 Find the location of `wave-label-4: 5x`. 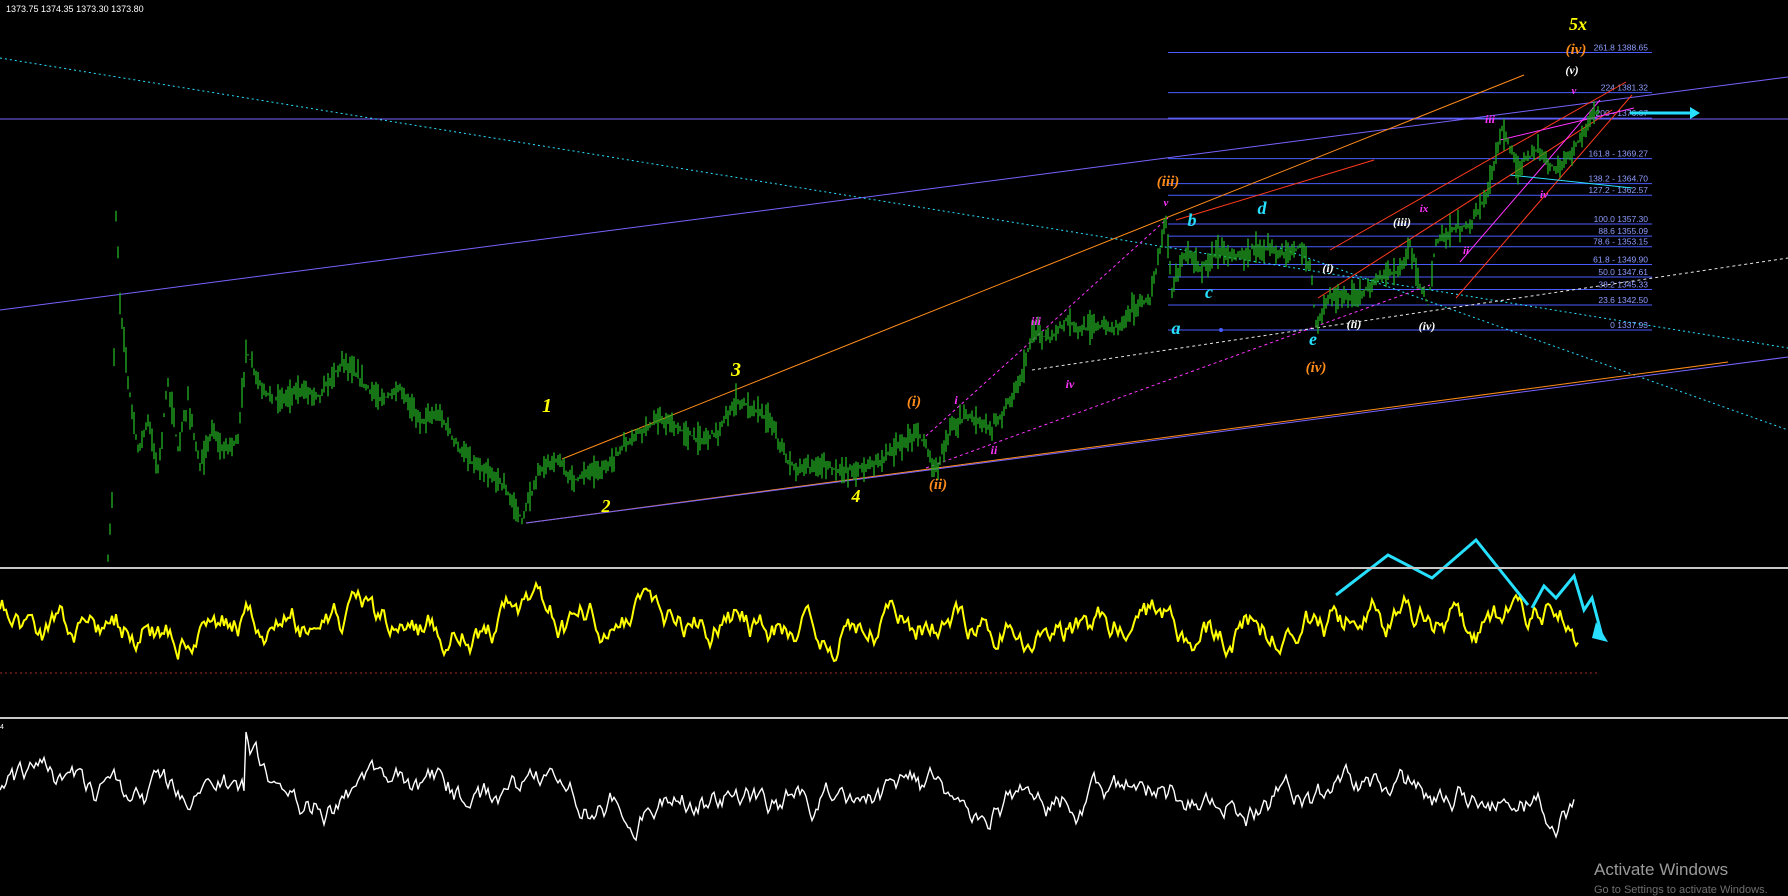

wave-label-4: 5x is located at coordinates (1578, 24).